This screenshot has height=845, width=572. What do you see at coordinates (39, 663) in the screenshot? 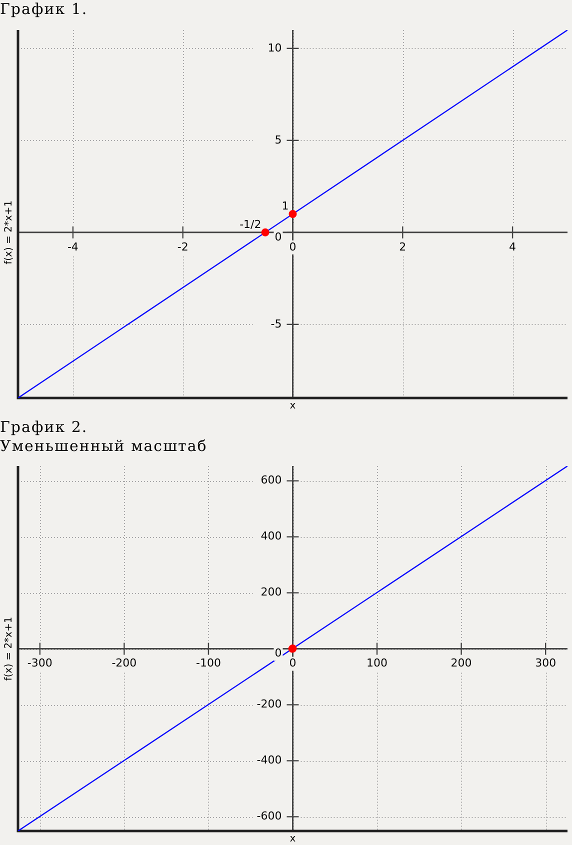
I see `x-tick-label: -300` at bounding box center [39, 663].